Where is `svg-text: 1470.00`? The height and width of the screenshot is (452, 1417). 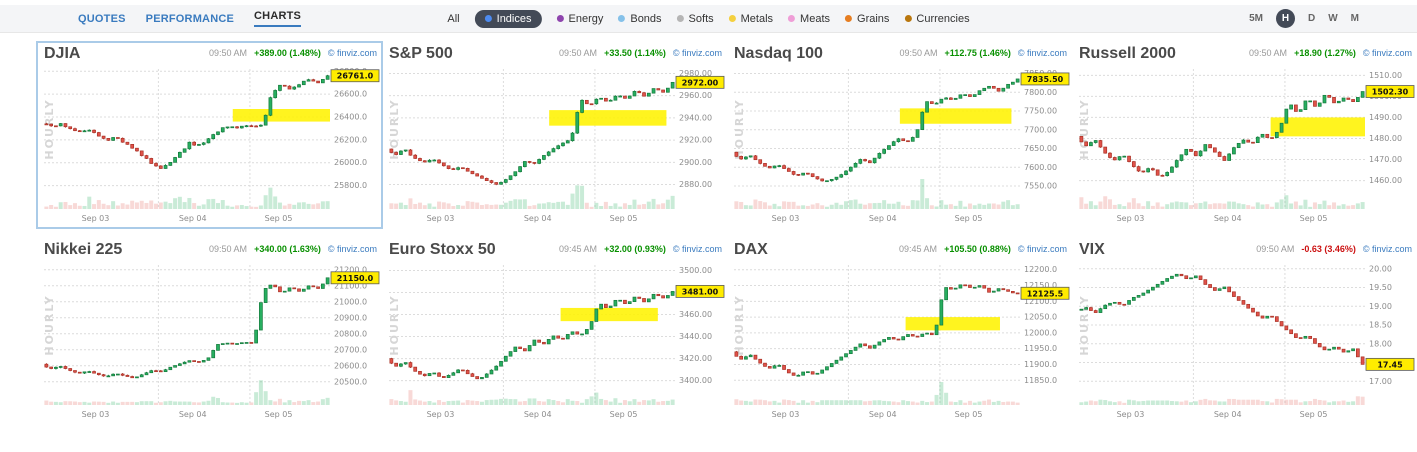 svg-text: 1470.00 is located at coordinates (1385, 159).